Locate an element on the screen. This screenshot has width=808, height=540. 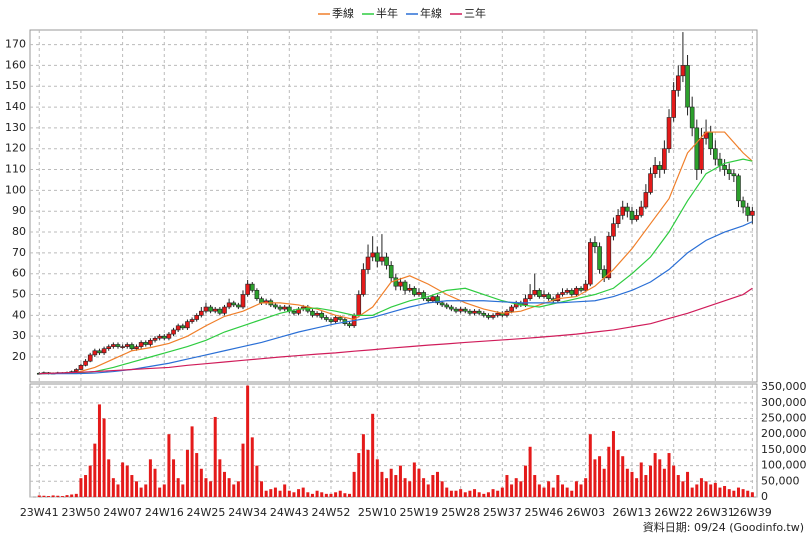
y2-tick-label: 300,000 is located at coordinates (784, 402).